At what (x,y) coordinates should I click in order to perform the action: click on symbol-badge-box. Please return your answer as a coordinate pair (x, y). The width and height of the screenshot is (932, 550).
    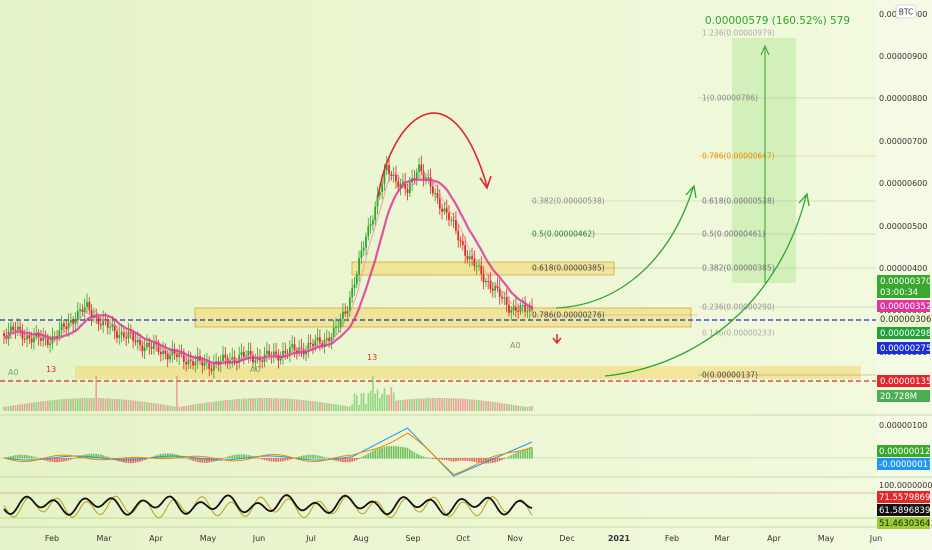
    Looking at the image, I should click on (906, 11).